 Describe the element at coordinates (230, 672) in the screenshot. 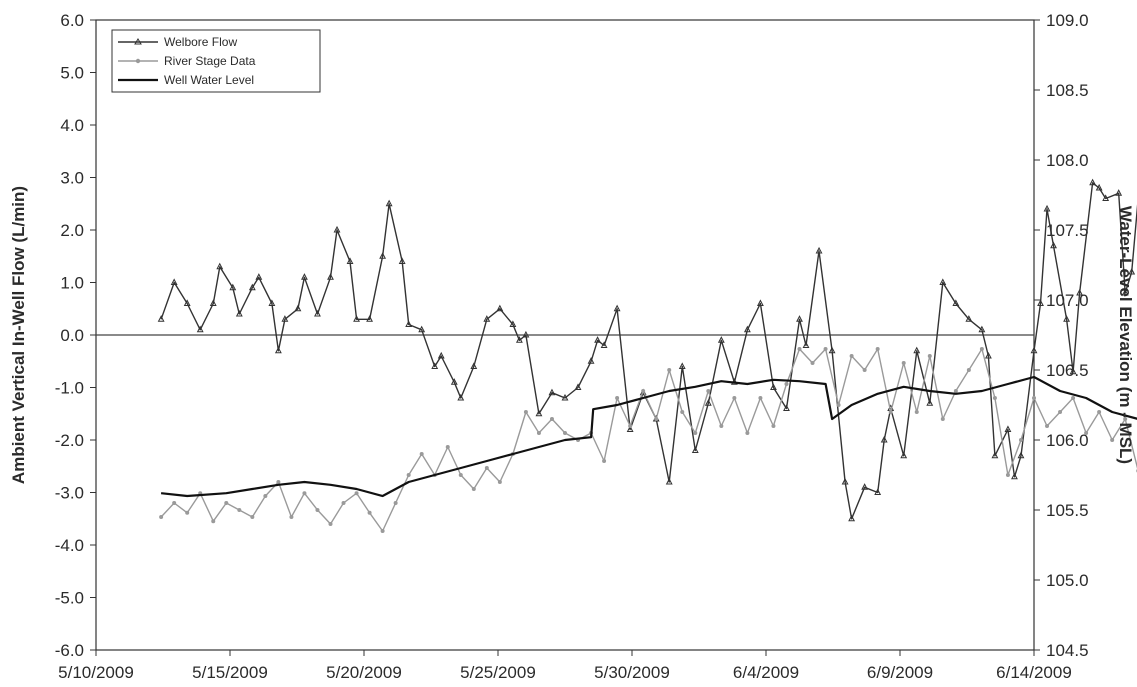

I see `x-tick-label: 5/15/2009` at that location.